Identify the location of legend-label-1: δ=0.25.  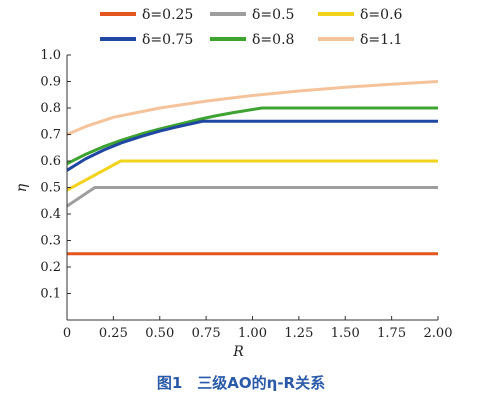
(167, 15).